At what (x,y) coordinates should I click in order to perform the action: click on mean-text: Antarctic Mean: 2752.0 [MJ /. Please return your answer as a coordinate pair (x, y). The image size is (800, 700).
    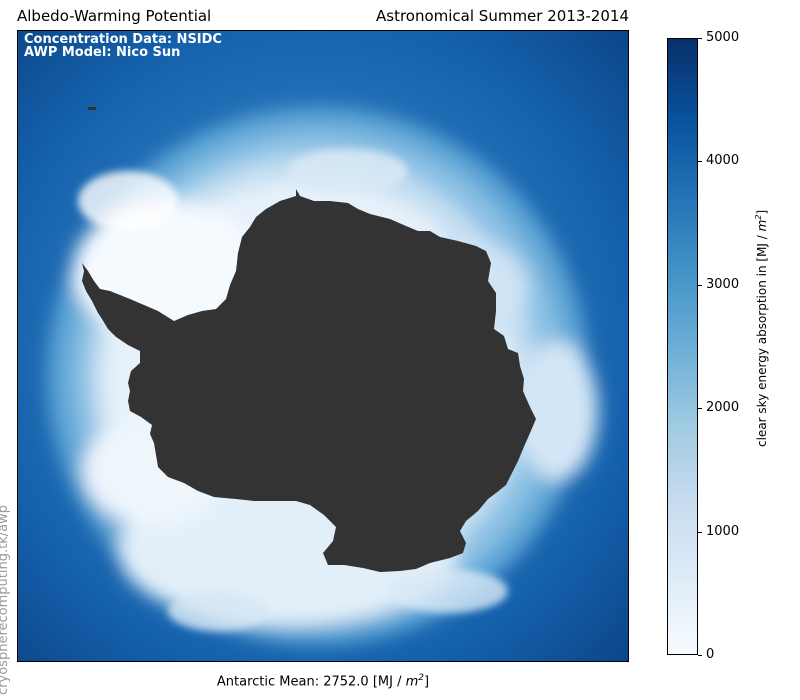
    Looking at the image, I should click on (311, 682).